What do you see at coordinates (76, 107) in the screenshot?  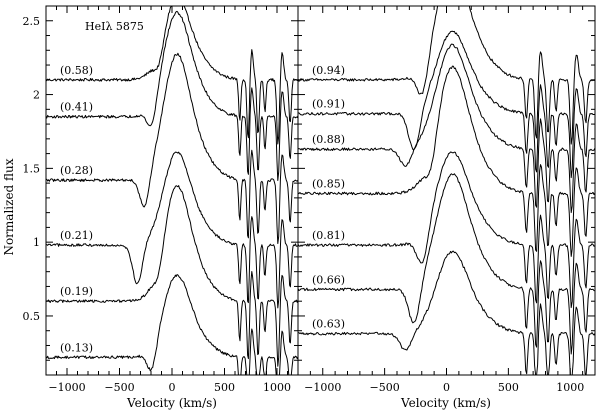 I see `phase-label: (0.41)` at bounding box center [76, 107].